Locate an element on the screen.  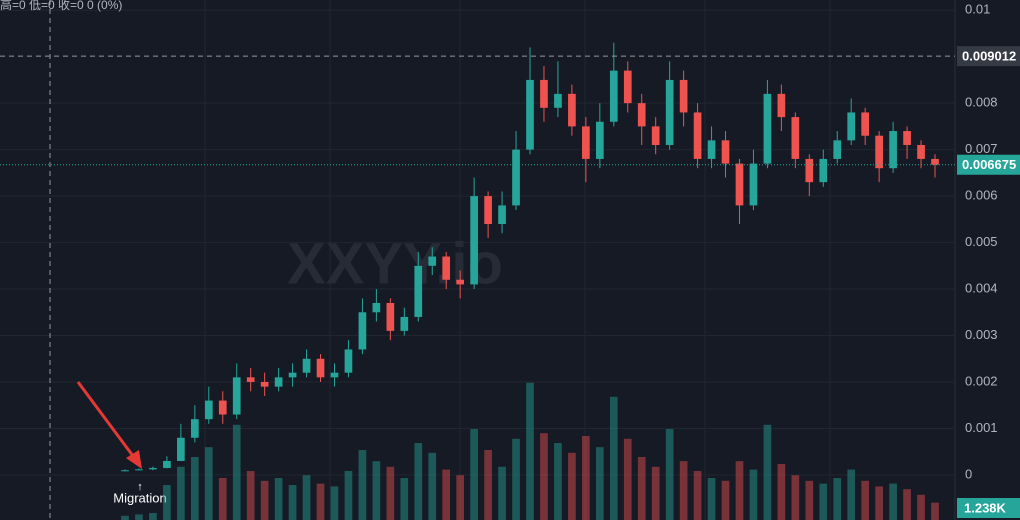
y-tick-label: 0.01 is located at coordinates (977, 9).